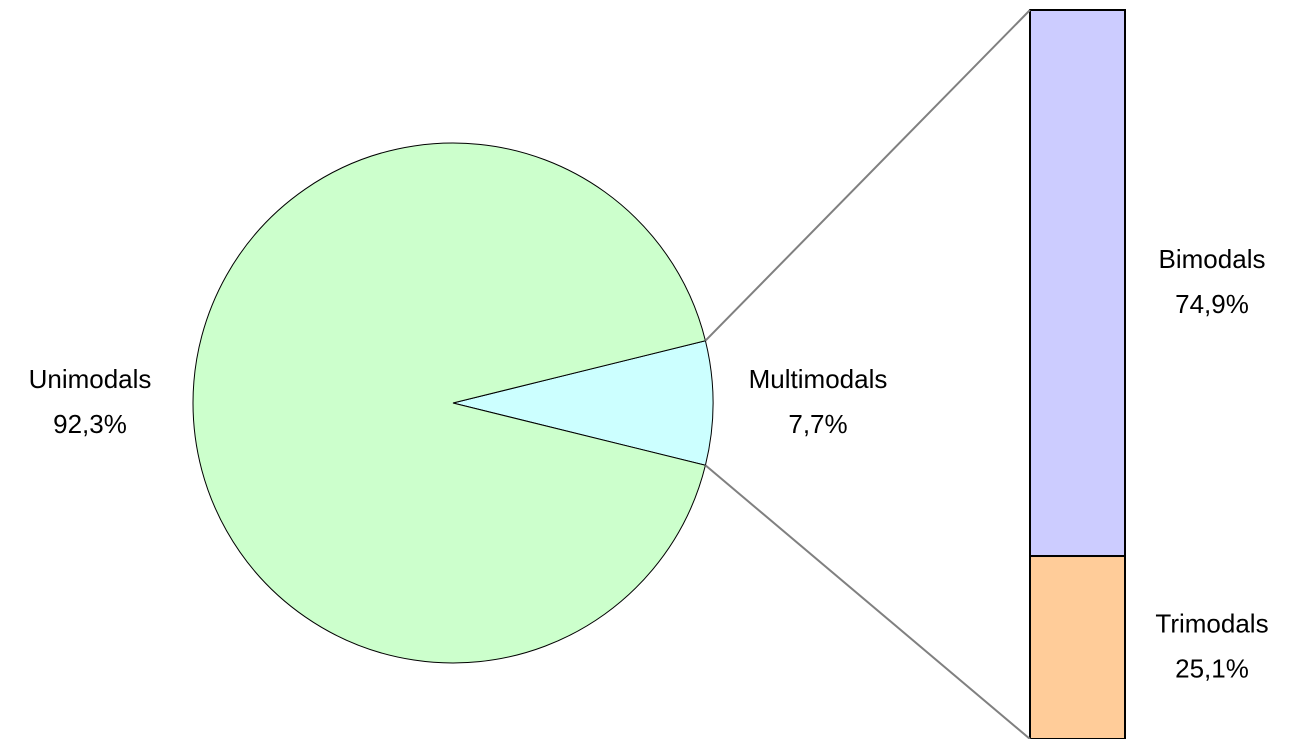 This screenshot has width=1294, height=739. Describe the element at coordinates (583, 403) in the screenshot. I see `pie-slice` at that location.